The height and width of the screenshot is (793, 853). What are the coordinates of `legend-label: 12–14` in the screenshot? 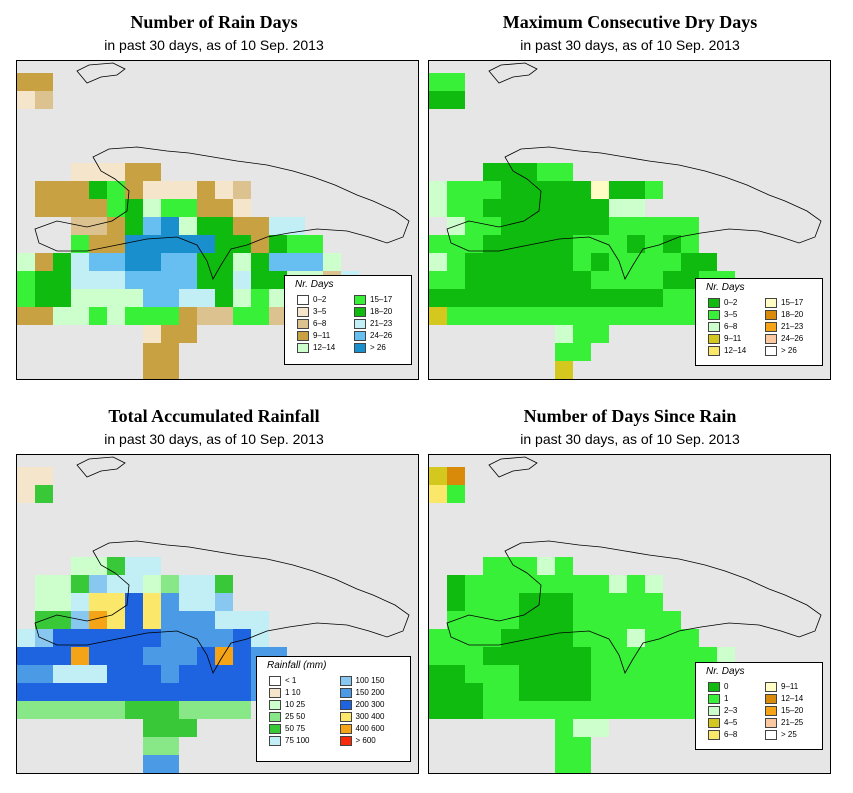 It's located at (792, 698).